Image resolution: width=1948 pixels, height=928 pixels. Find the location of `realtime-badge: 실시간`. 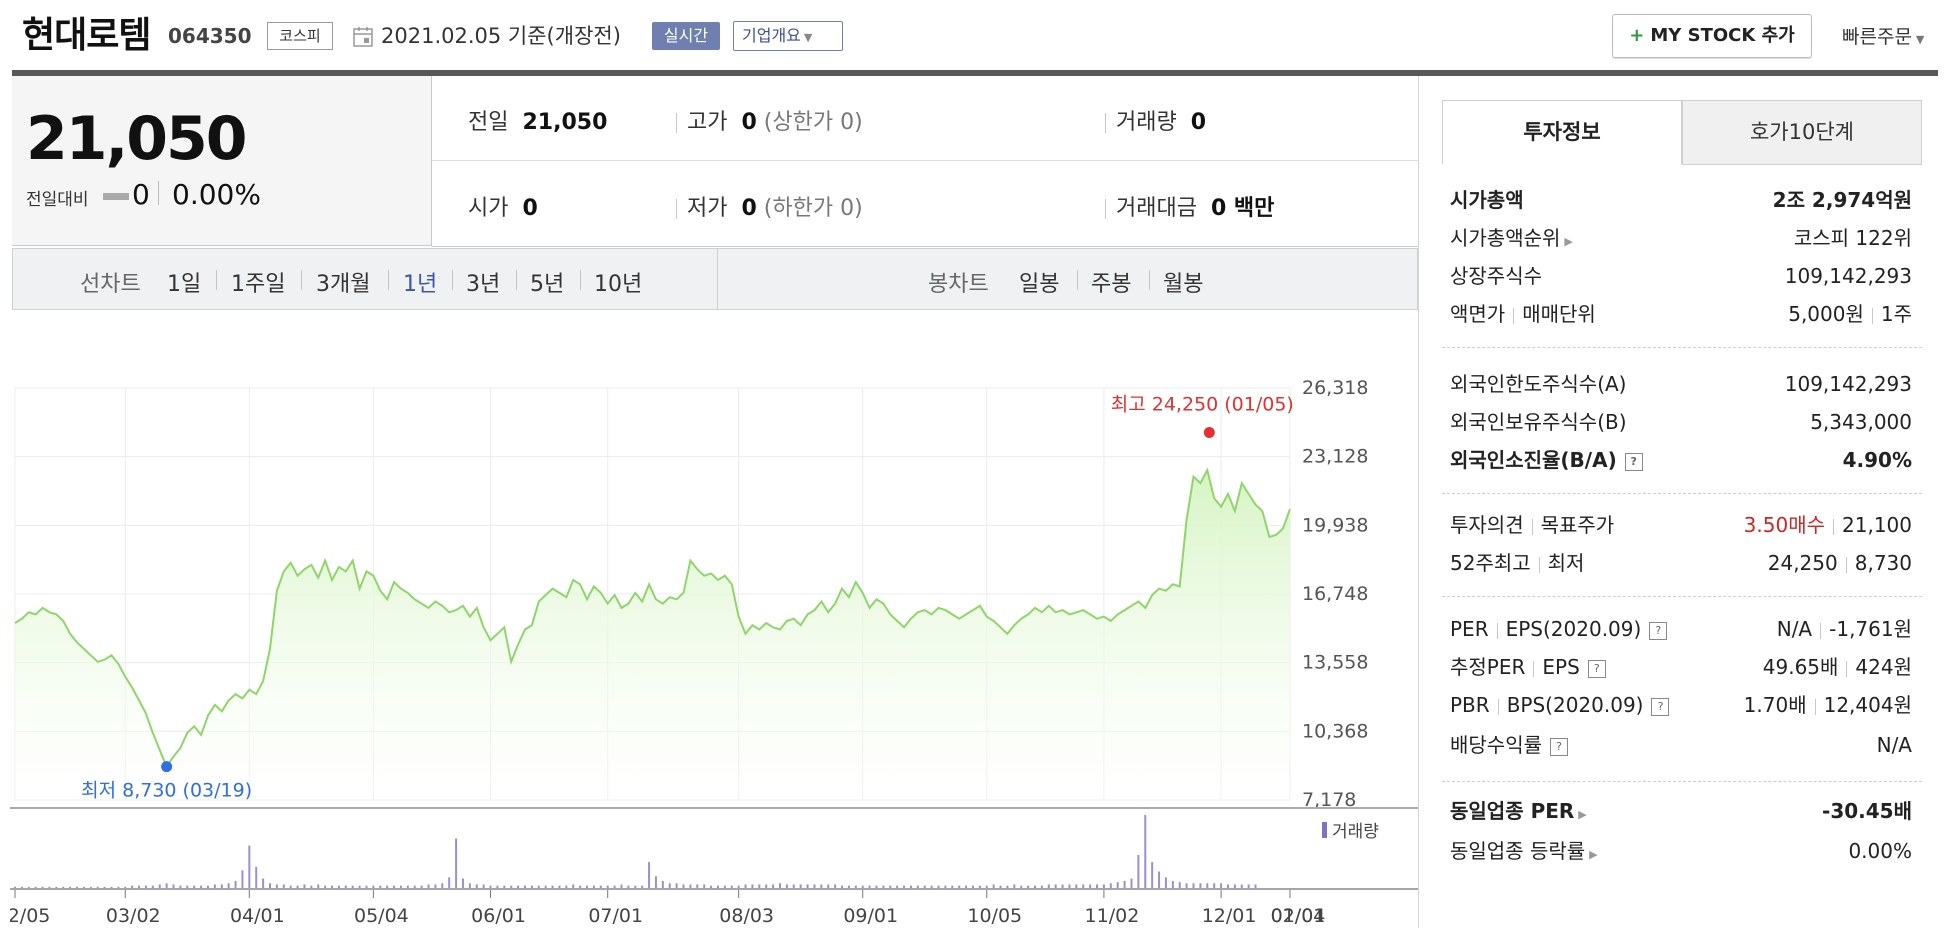

realtime-badge: 실시간 is located at coordinates (686, 36).